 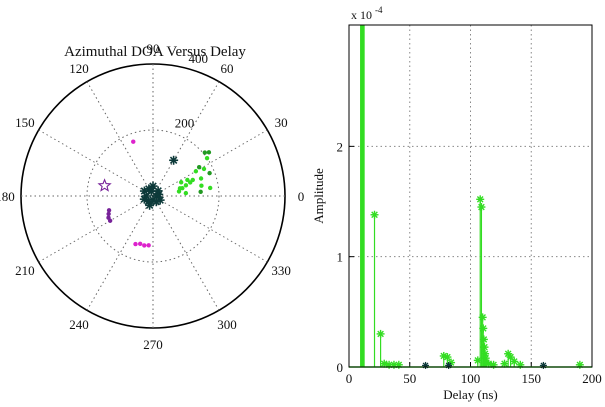 I want to click on stem-exponent-base: x 10, so click(x=361, y=15).